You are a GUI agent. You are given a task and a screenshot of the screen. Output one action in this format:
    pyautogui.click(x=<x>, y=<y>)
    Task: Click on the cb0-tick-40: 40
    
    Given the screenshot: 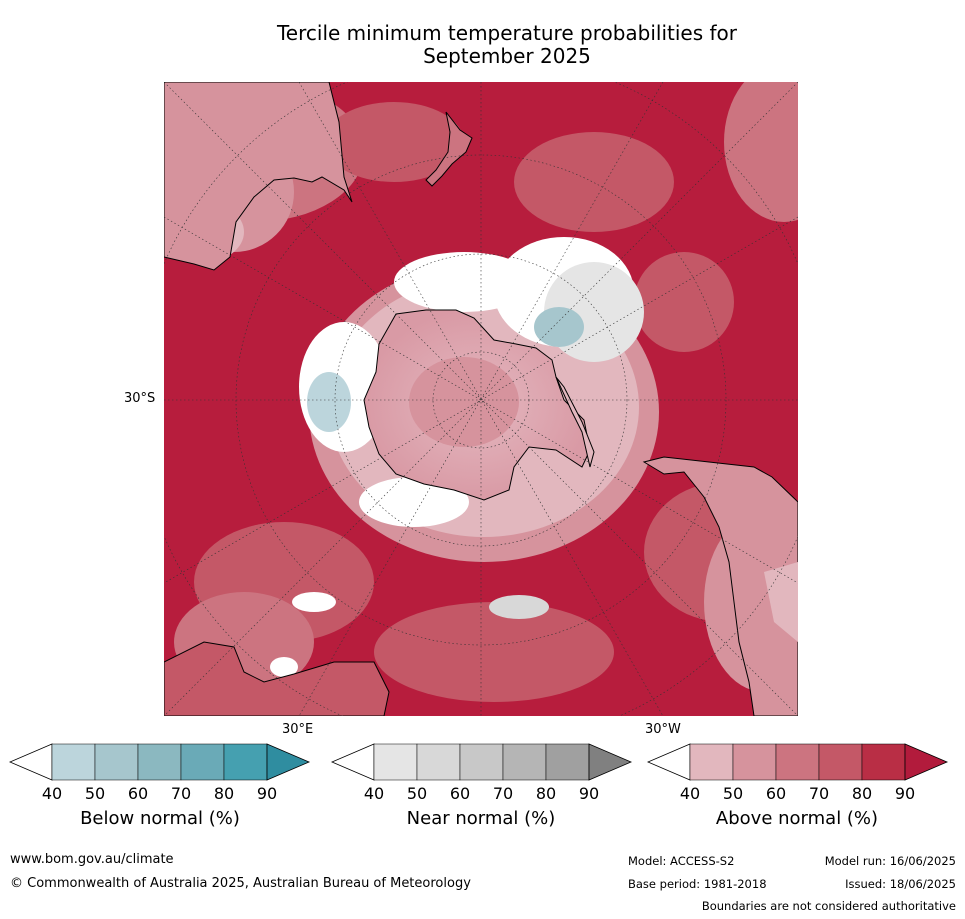 What is the action you would take?
    pyautogui.click(x=52, y=793)
    